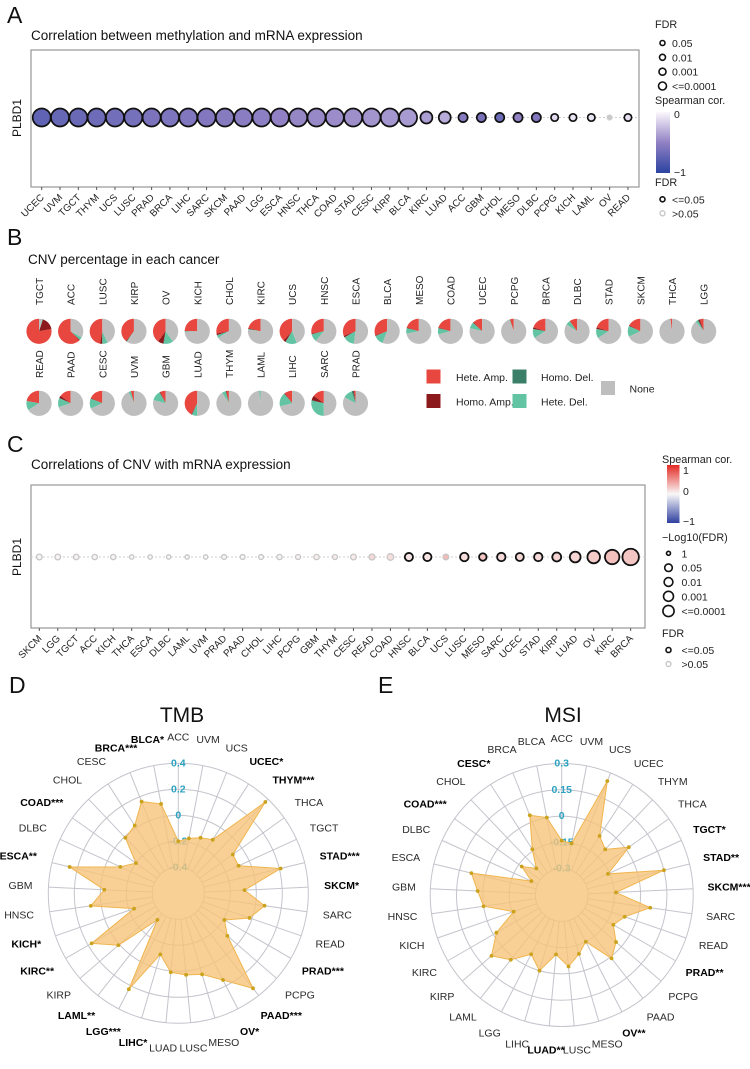 This screenshot has height=1069, width=750. I want to click on pie-label-lihc: LIHC, so click(293, 366).